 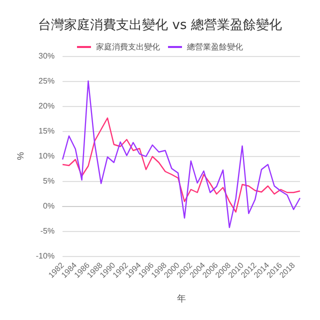 I want to click on legend-label: 家庭消費支出變化, so click(x=128, y=47).